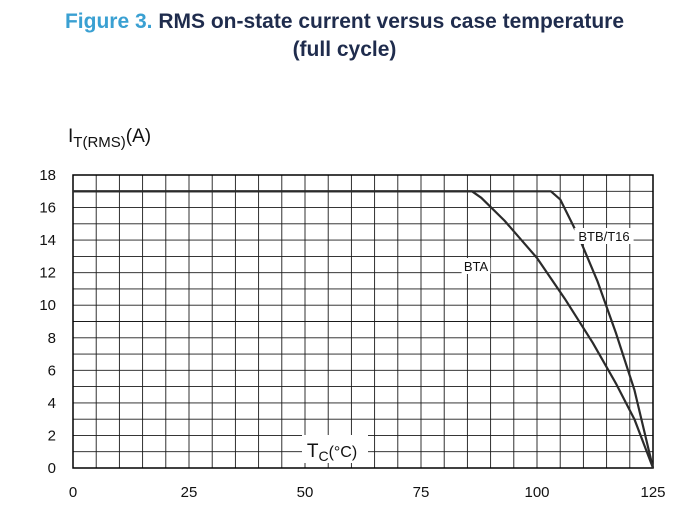 Image resolution: width=689 pixels, height=511 pixels. What do you see at coordinates (47, 175) in the screenshot?
I see `y-tick-label: 18` at bounding box center [47, 175].